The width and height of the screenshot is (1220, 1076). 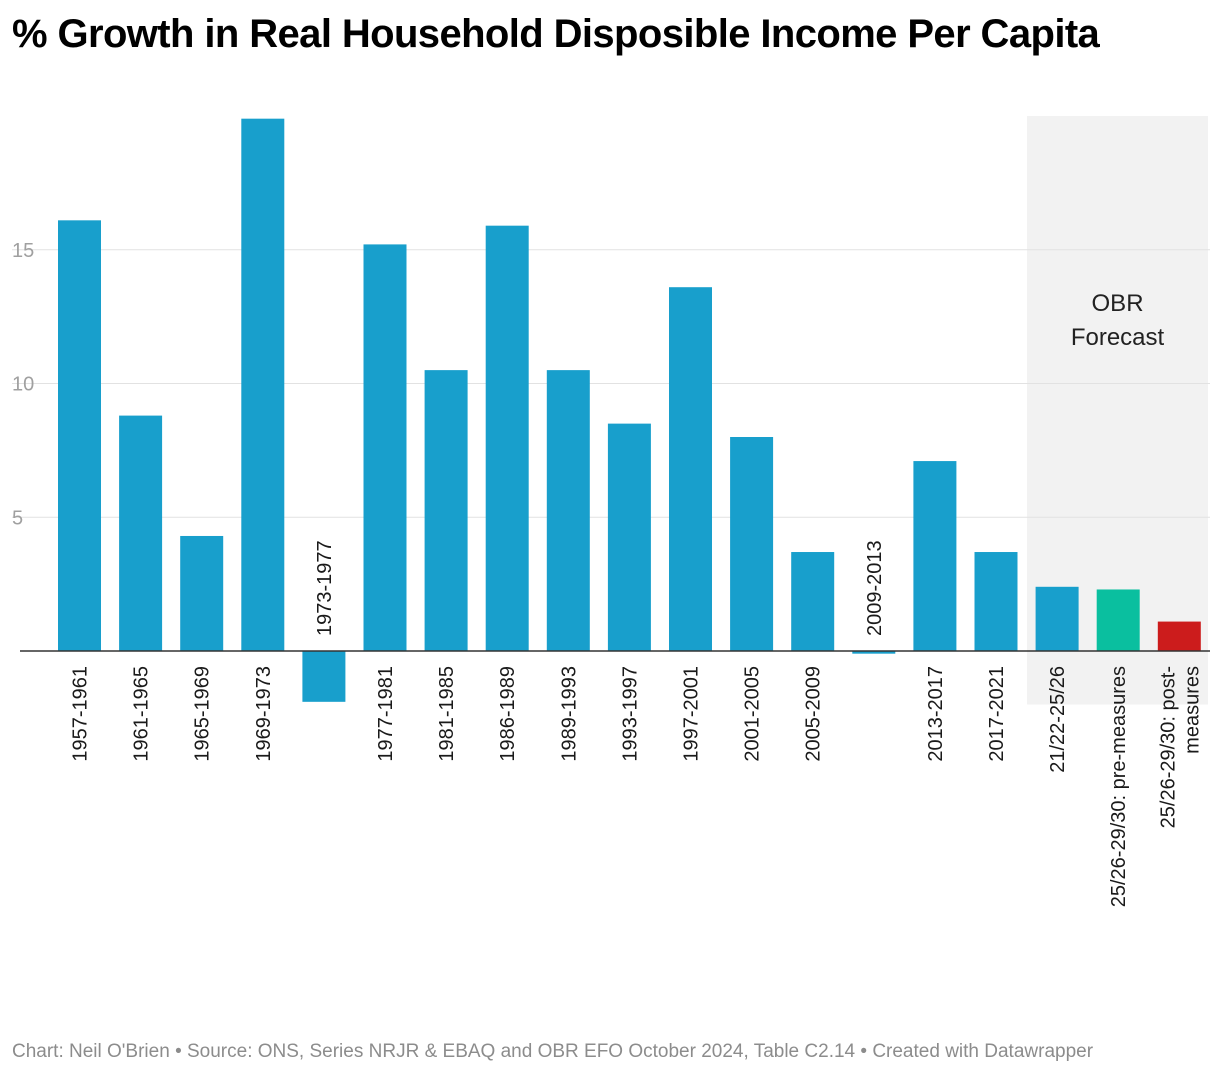 What do you see at coordinates (753, 714) in the screenshot?
I see `x-tick-label: 2001-2005` at bounding box center [753, 714].